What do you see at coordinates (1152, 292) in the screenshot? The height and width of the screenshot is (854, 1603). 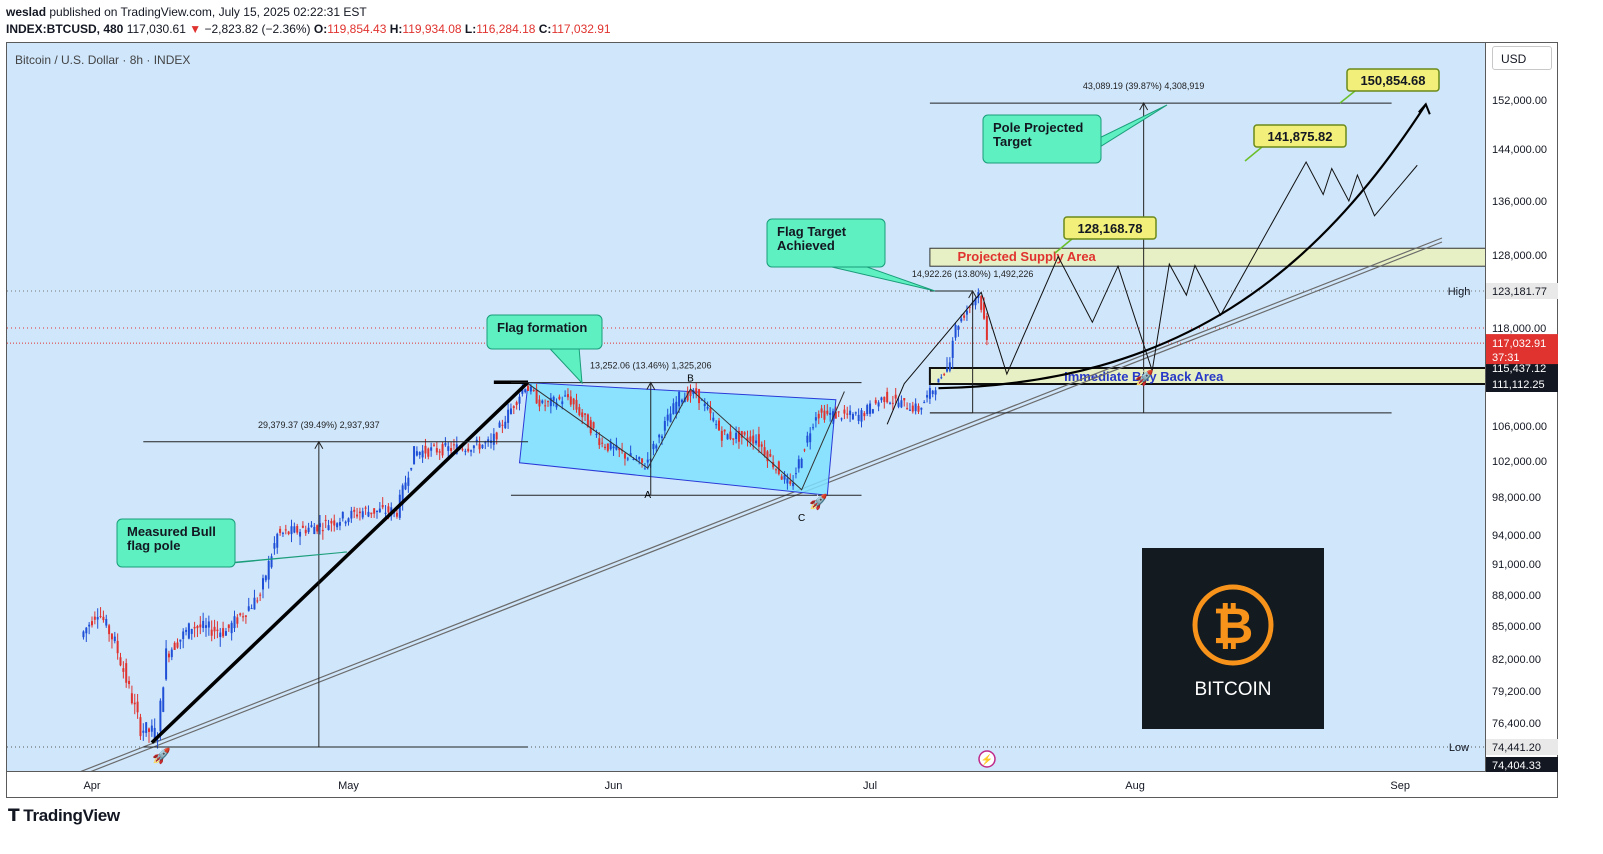 I see `projected-path` at bounding box center [1152, 292].